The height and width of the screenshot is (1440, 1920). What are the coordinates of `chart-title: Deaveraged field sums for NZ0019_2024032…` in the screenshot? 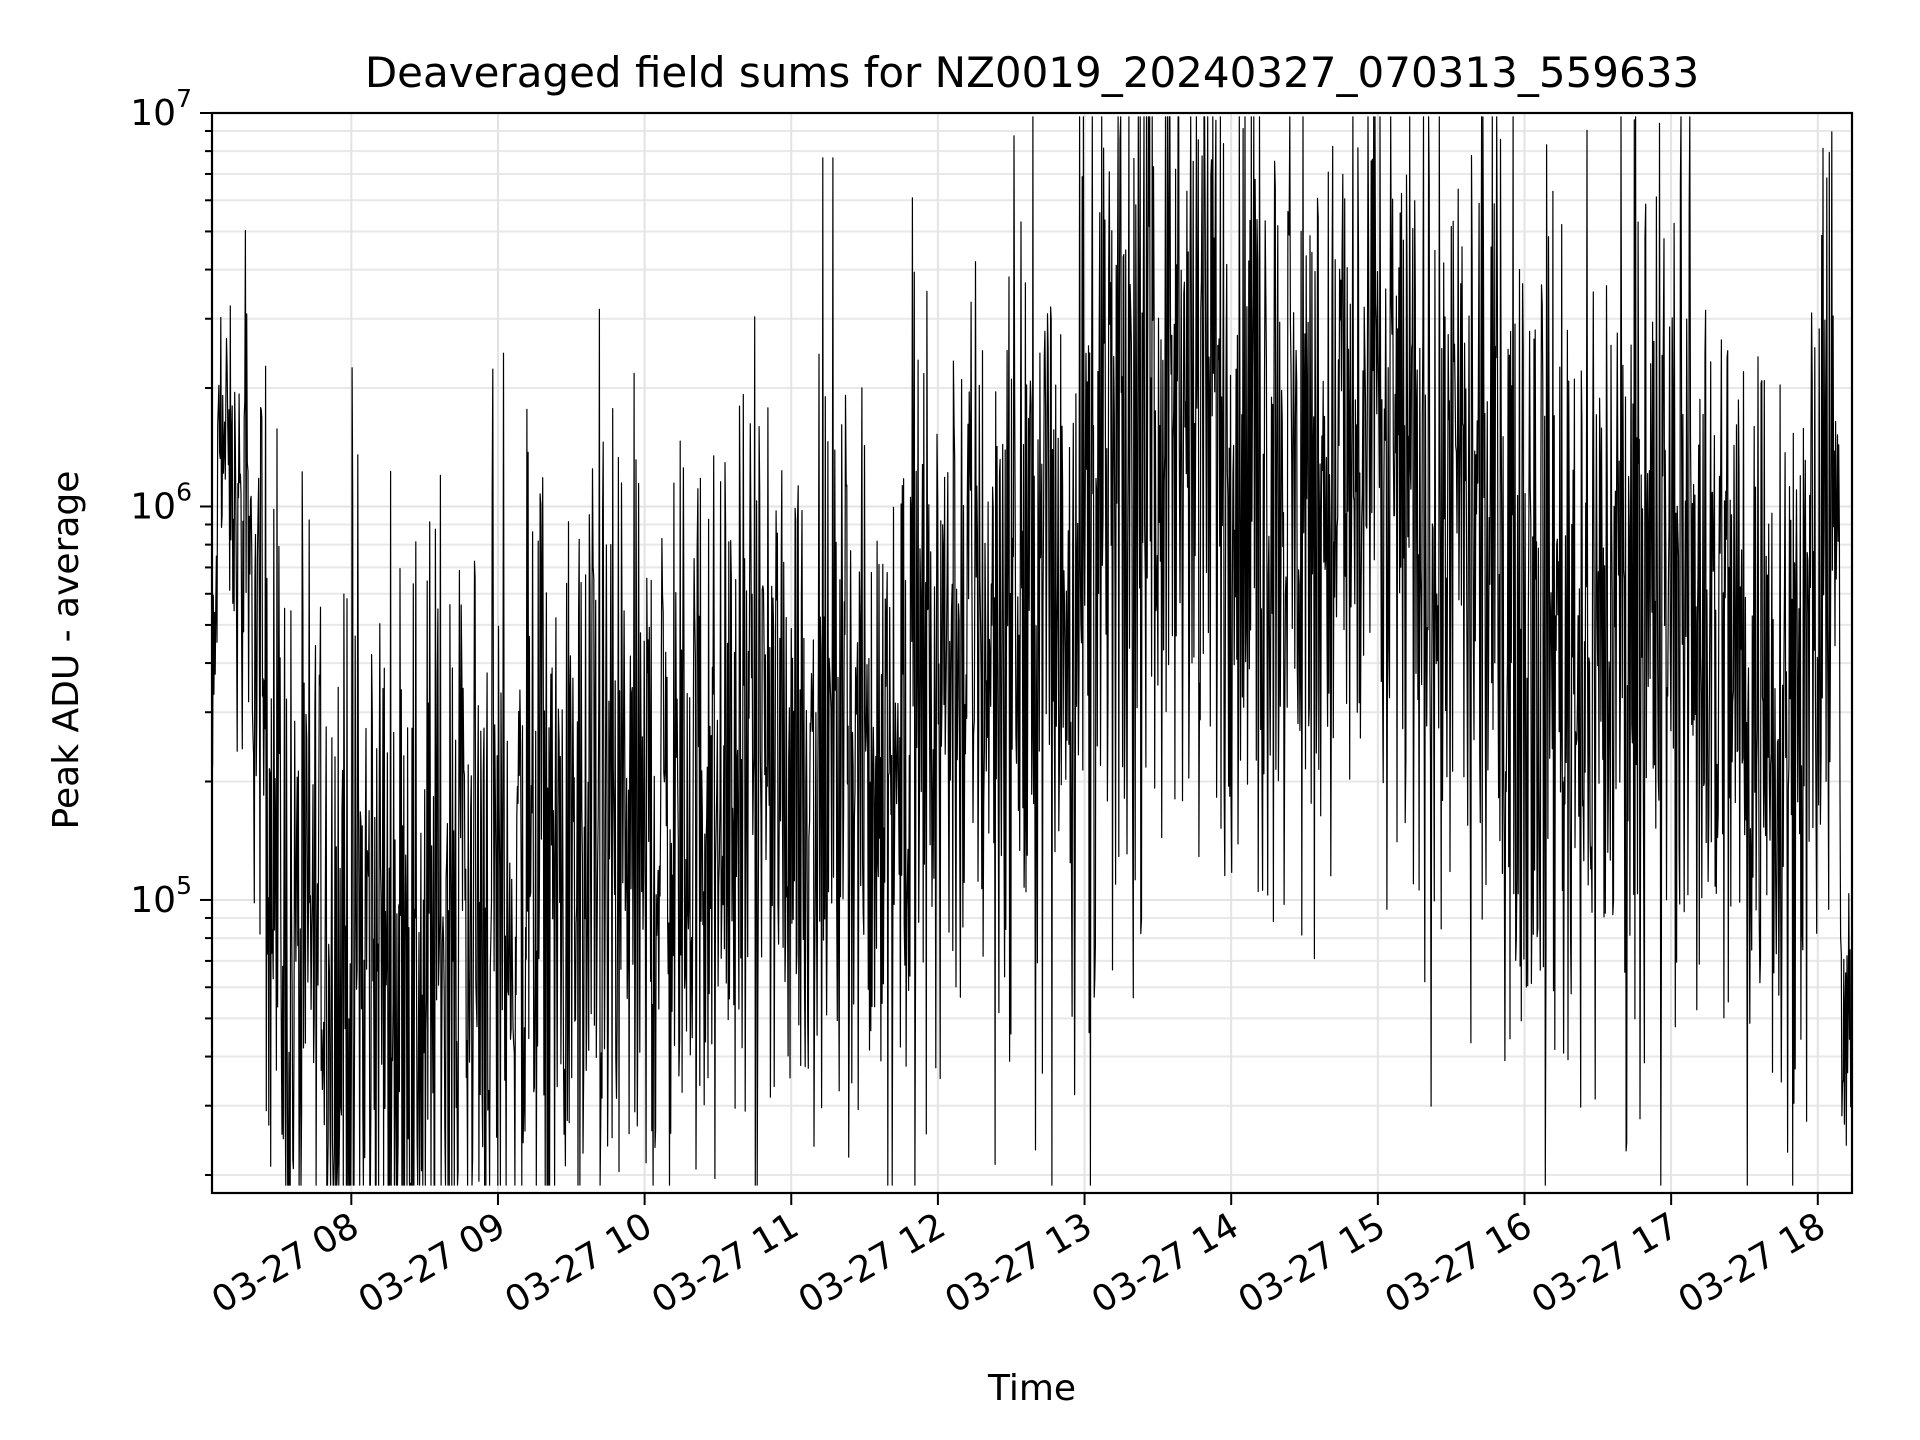 It's located at (1032, 72).